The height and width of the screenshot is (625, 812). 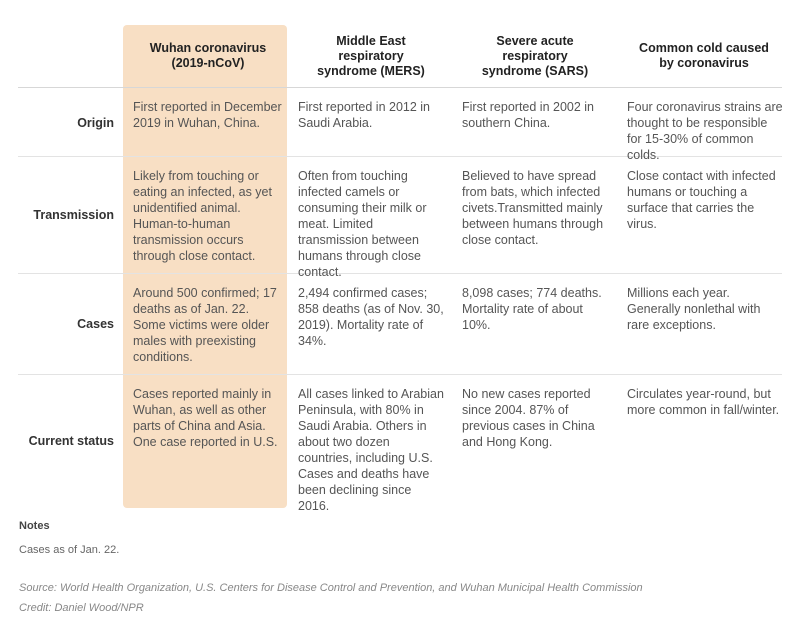 What do you see at coordinates (71, 441) in the screenshot?
I see `row-label-current-status: Current status` at bounding box center [71, 441].